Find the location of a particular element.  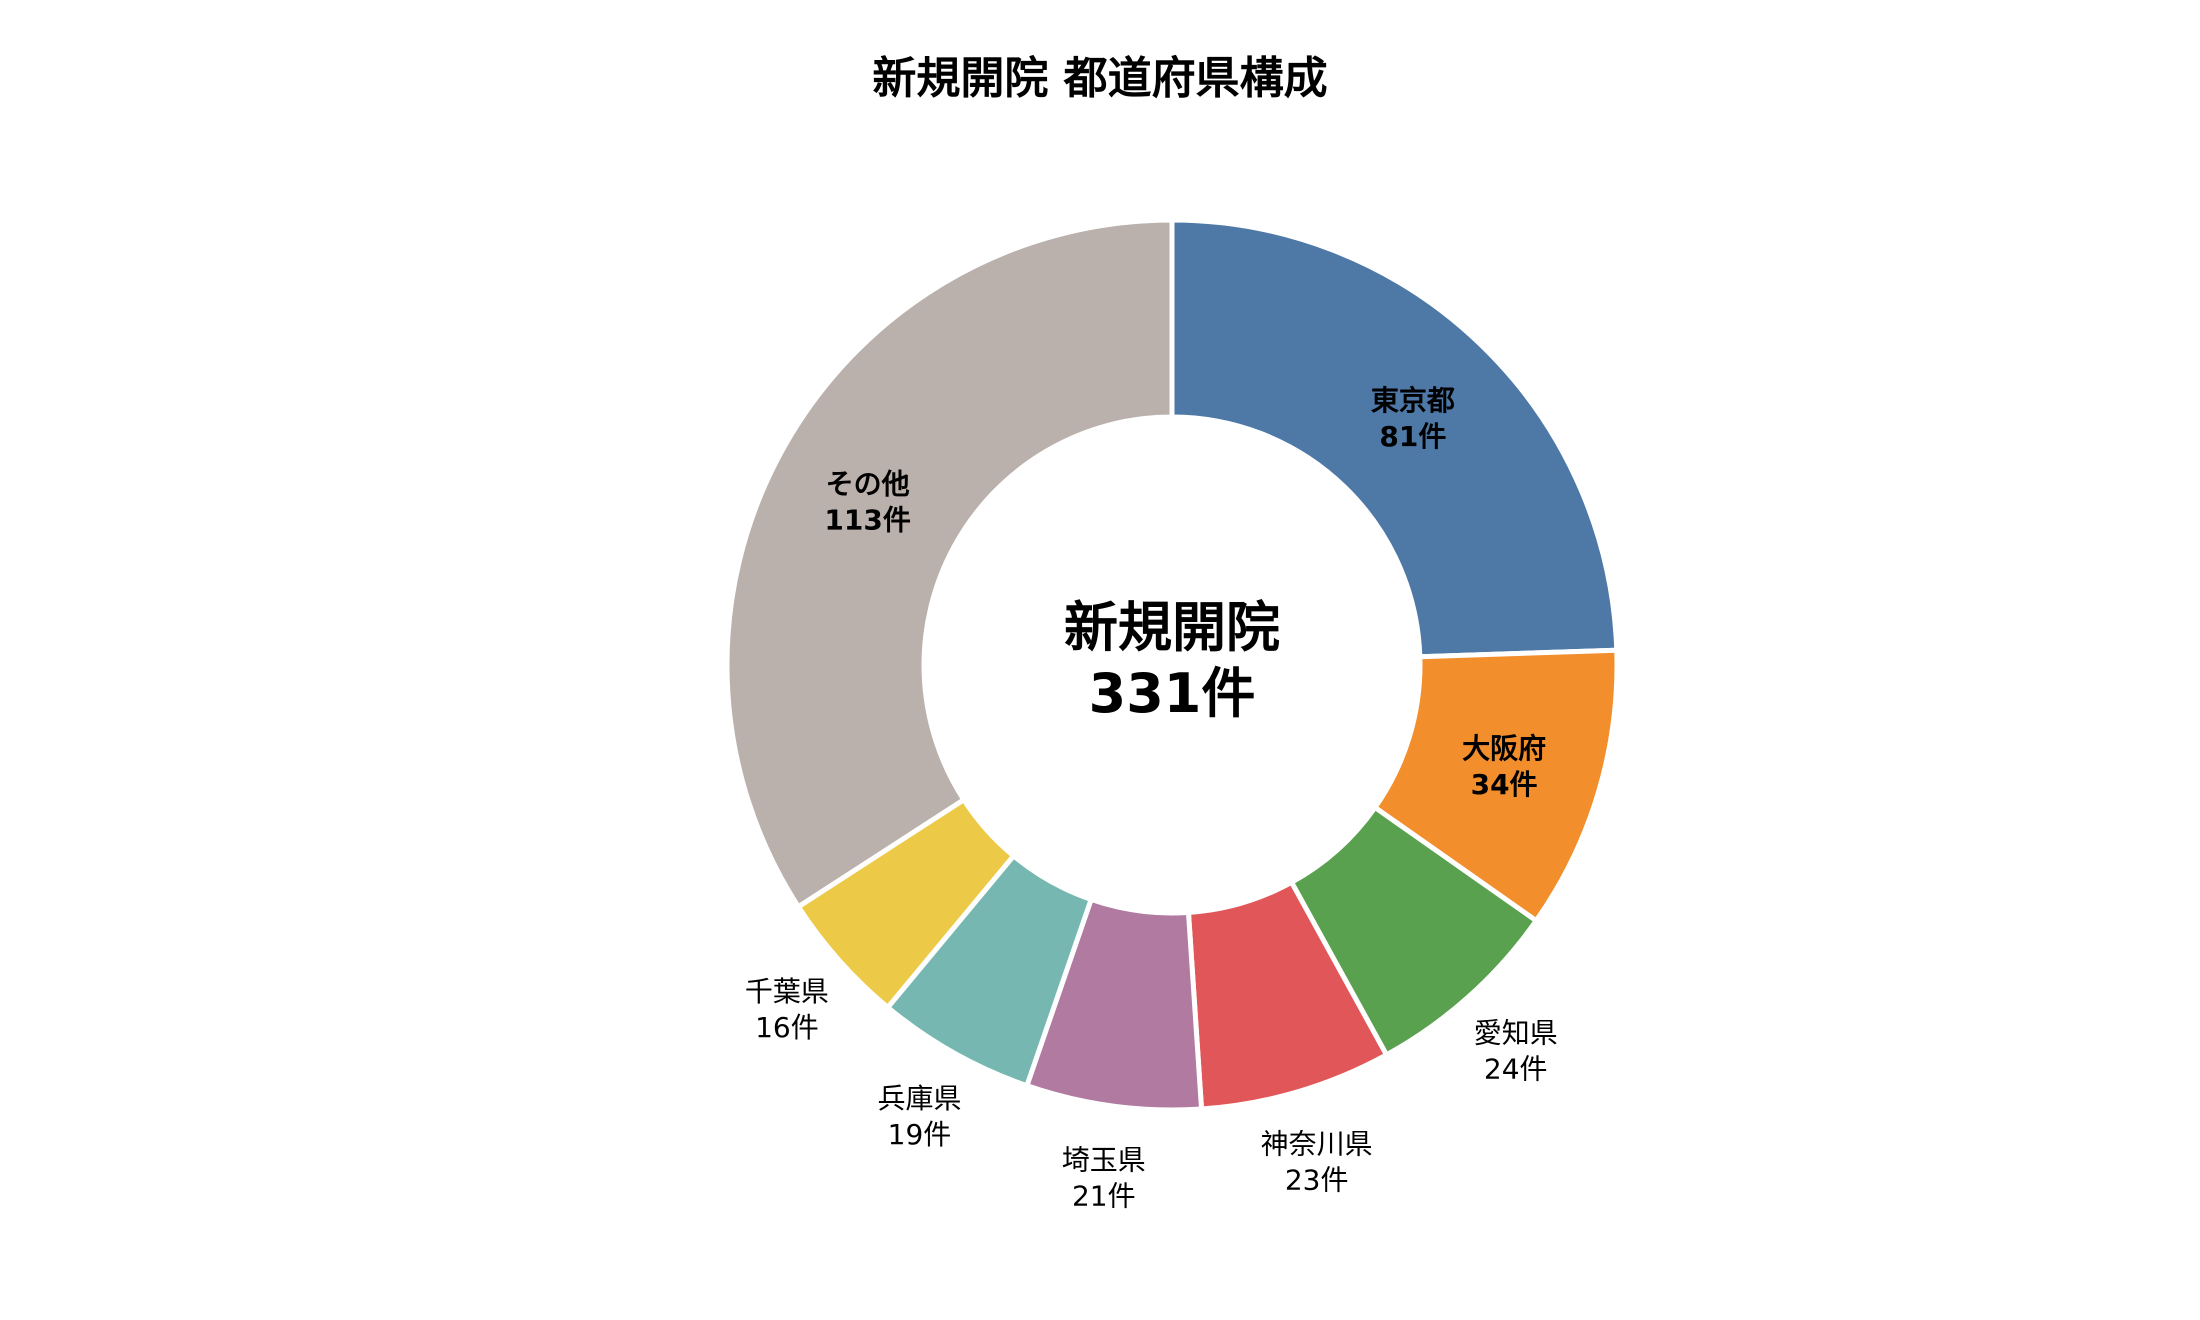

slice-label-4: 神奈川県 23件 is located at coordinates (1317, 1161).